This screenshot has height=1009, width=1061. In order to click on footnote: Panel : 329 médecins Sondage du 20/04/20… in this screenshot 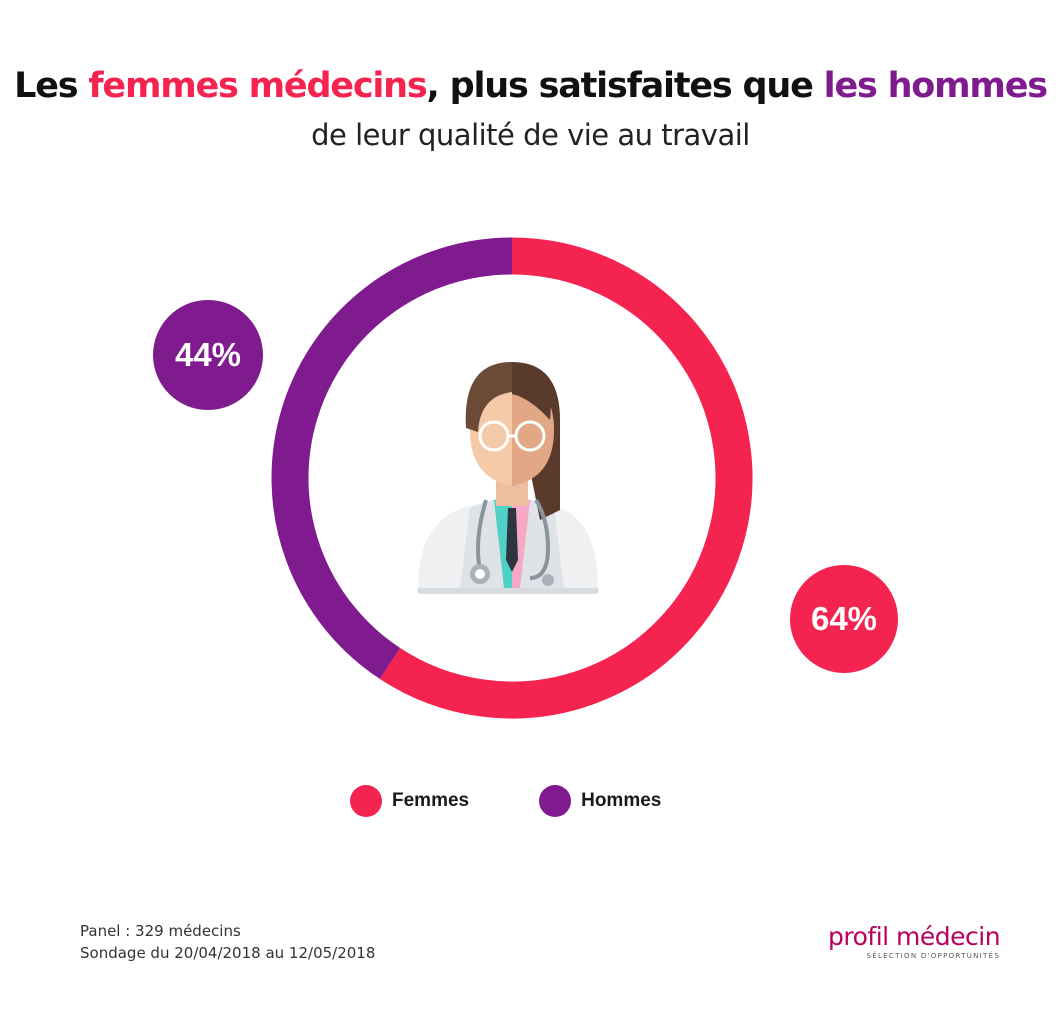, I will do `click(227, 942)`.